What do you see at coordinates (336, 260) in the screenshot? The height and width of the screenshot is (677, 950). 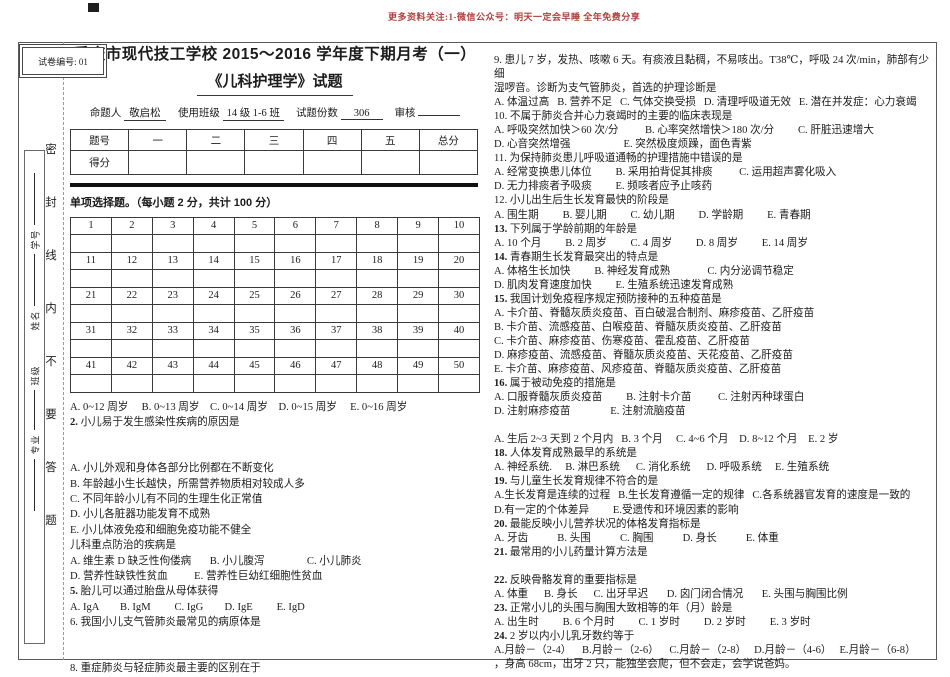 I see `answer-grid-number-cell: 17` at bounding box center [336, 260].